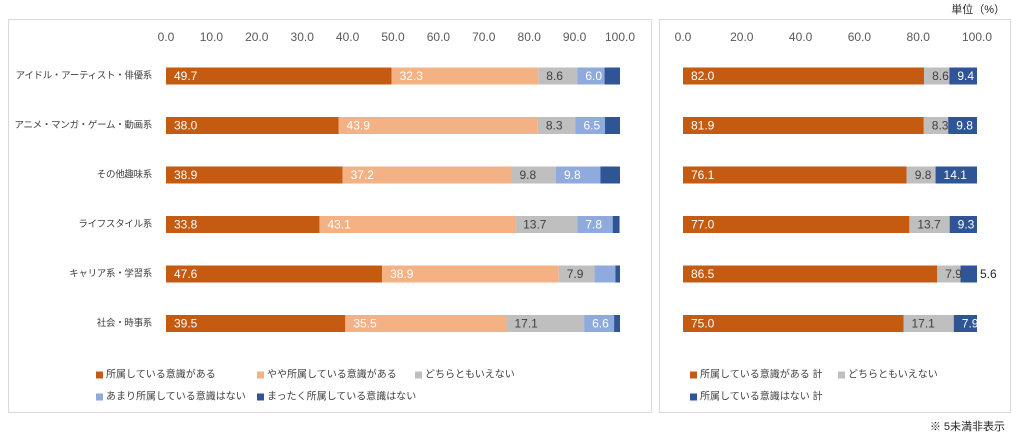  What do you see at coordinates (600, 324) in the screenshot?
I see `data-label: 6.6` at bounding box center [600, 324].